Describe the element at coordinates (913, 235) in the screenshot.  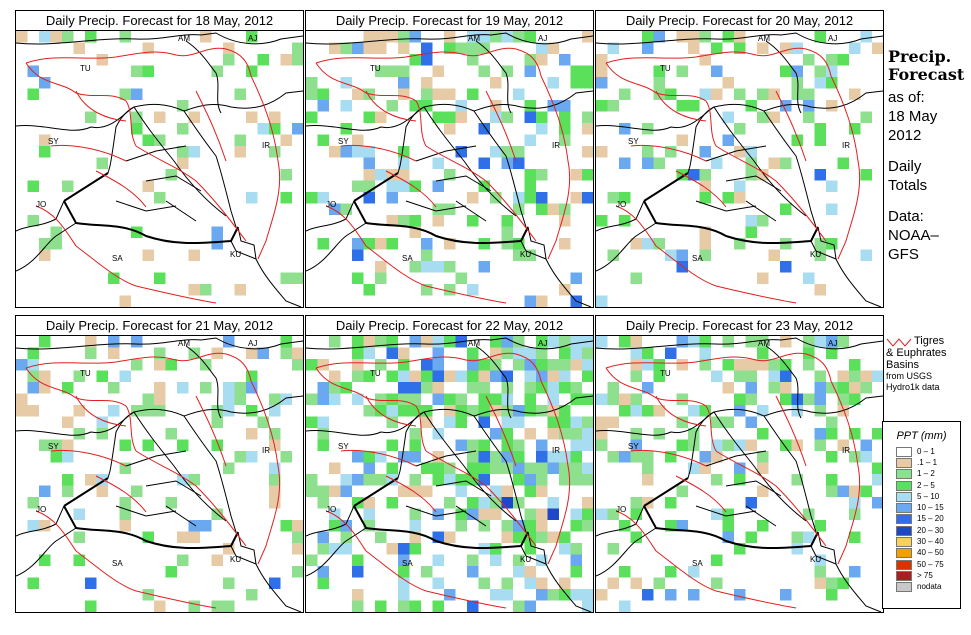
I see `data-line-2: NOAA–` at that location.